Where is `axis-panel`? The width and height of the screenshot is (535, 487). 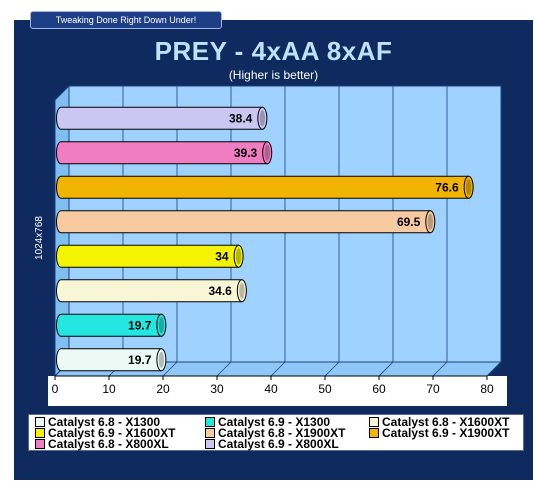 axis-panel is located at coordinates (277, 391).